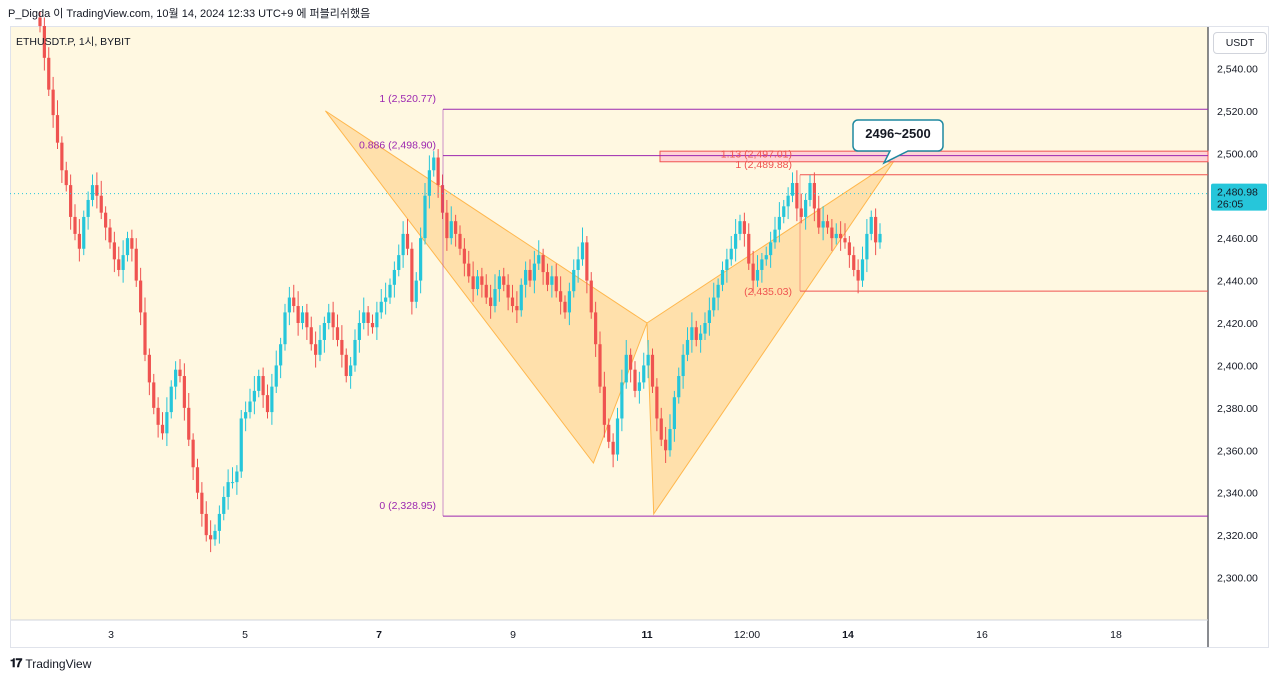 The width and height of the screenshot is (1280, 681). What do you see at coordinates (1116, 635) in the screenshot?
I see `x-tick-label: 18` at bounding box center [1116, 635].